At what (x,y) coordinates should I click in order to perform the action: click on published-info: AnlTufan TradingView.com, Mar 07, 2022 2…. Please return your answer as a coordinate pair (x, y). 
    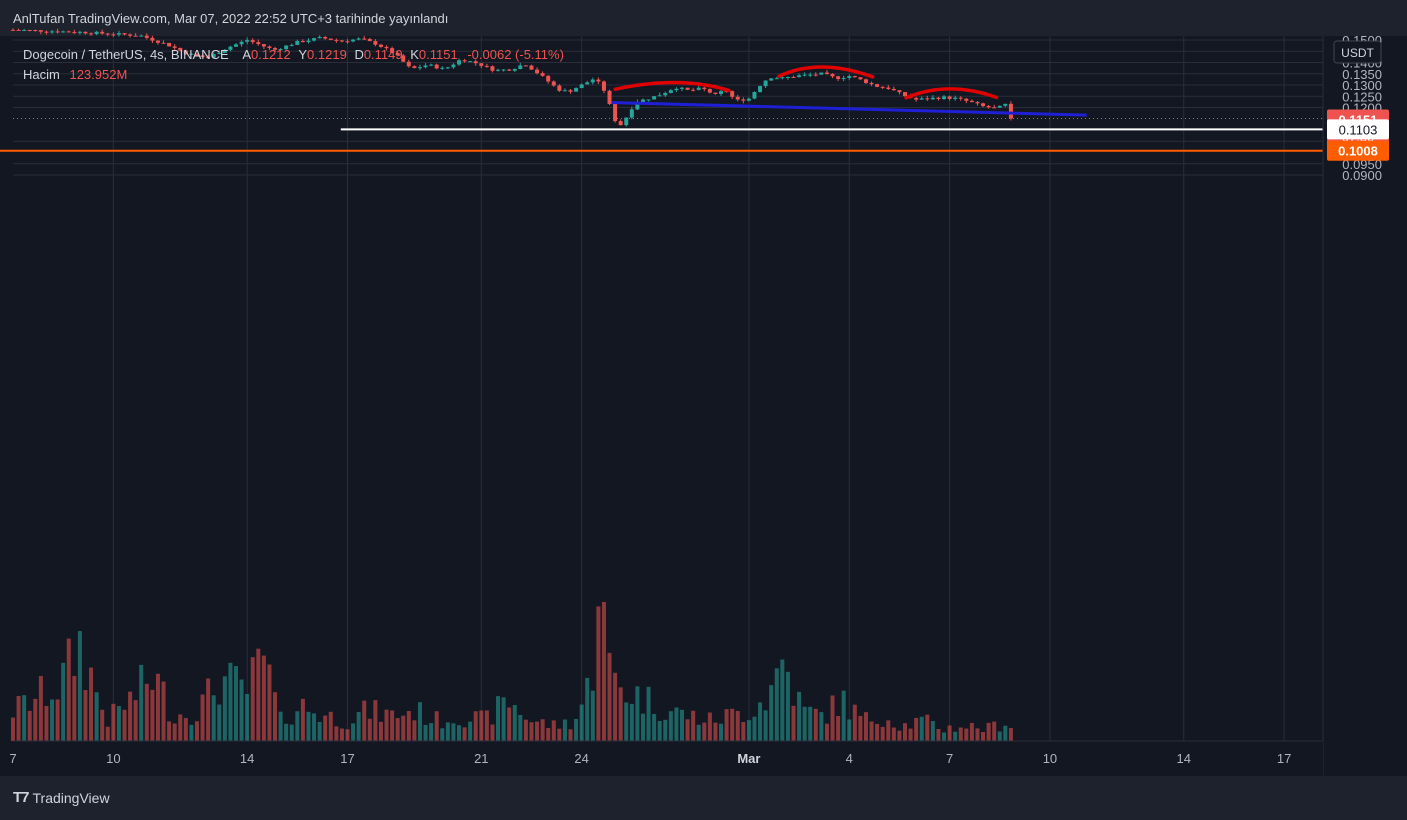
    Looking at the image, I should click on (231, 18).